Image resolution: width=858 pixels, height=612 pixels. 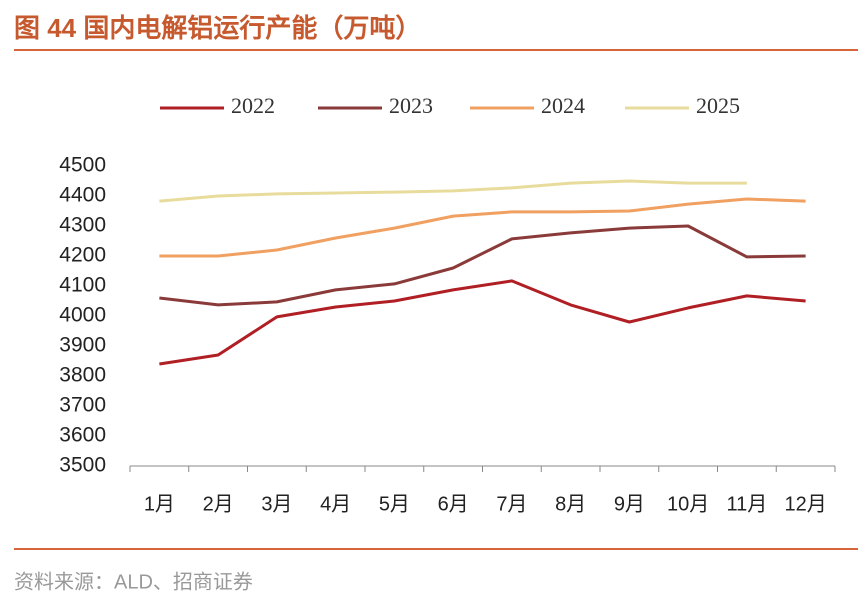 I want to click on y-tick-label: 4500, so click(x=82, y=165).